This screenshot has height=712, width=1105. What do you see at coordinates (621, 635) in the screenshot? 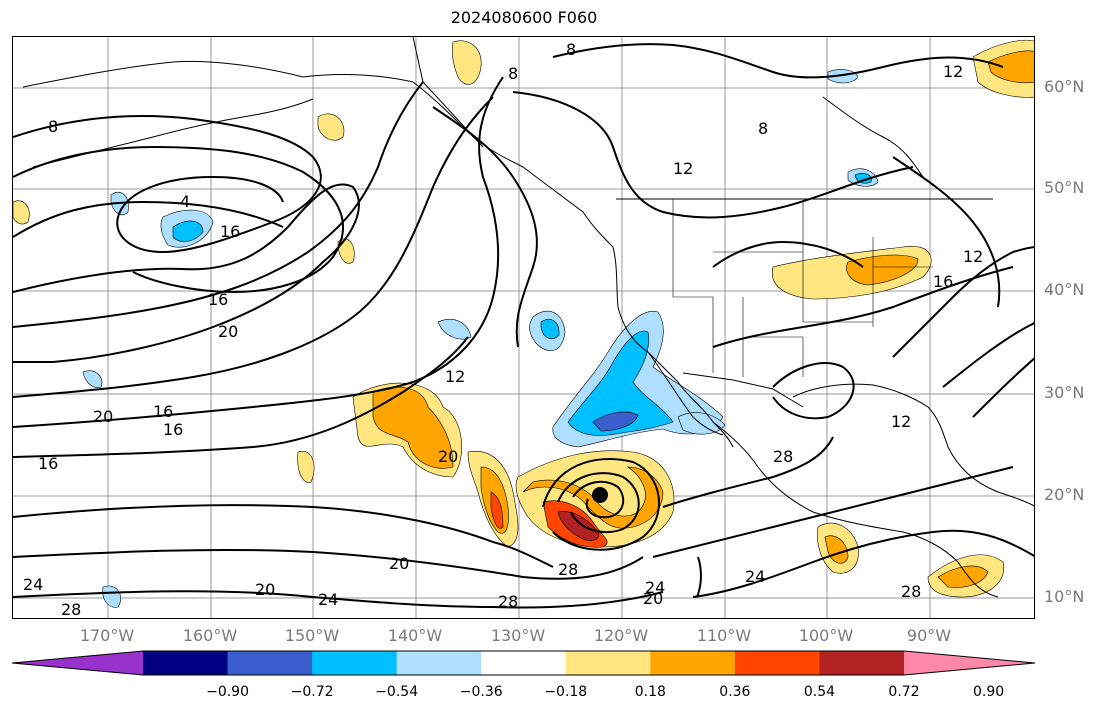
I see `lon-label-120w: 120°W` at bounding box center [621, 635].